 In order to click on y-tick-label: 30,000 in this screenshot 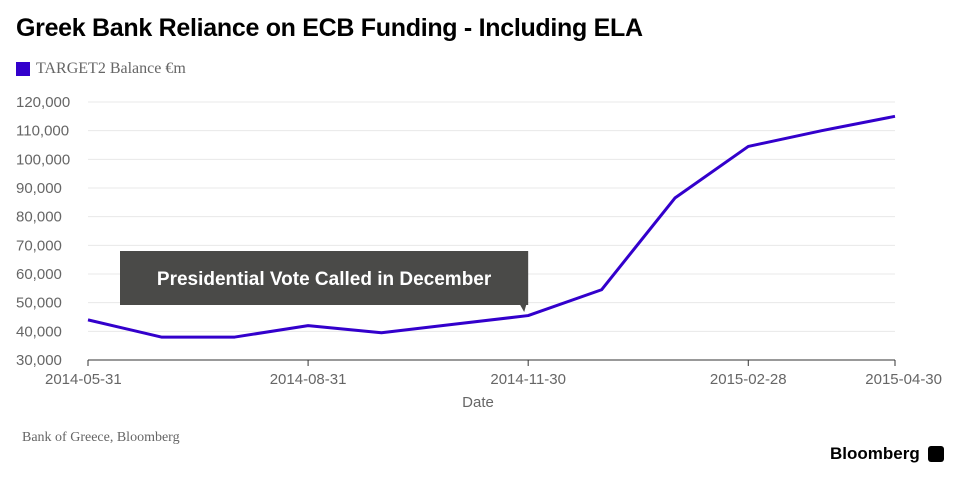, I will do `click(39, 360)`.